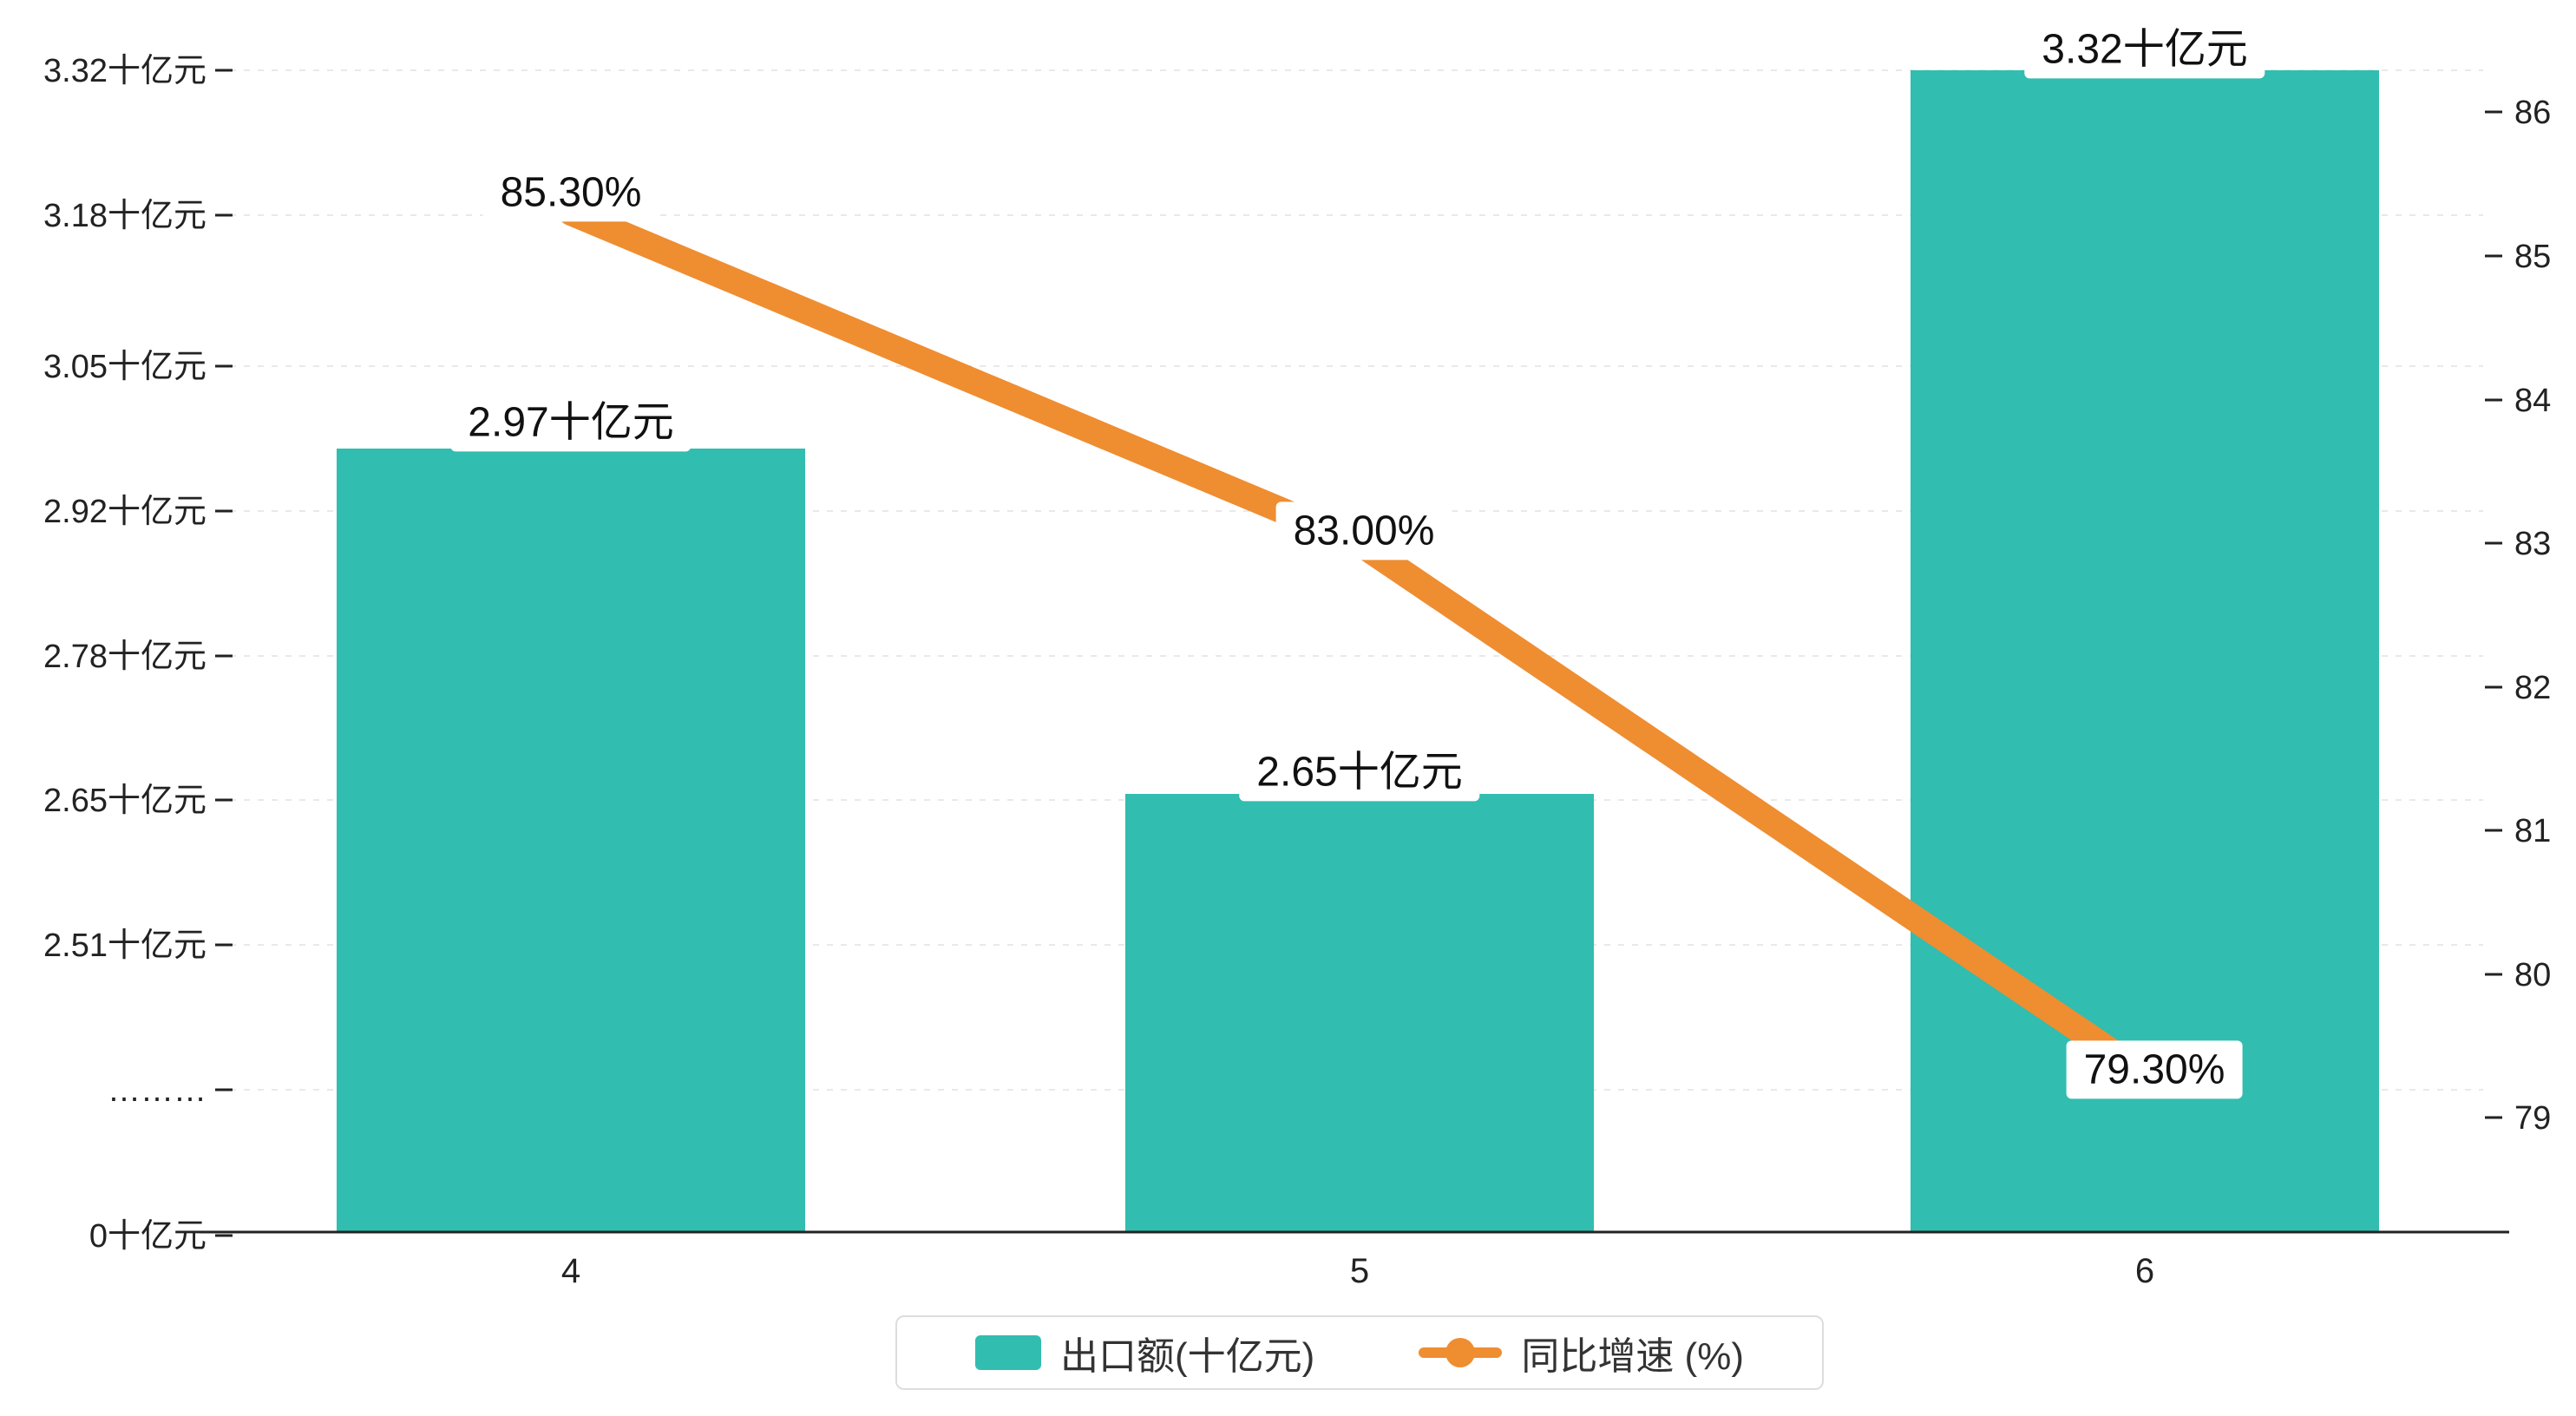 This screenshot has height=1416, width=2576. Describe the element at coordinates (147, 1236) in the screenshot. I see `y-axis-label-left: 0十亿元` at that location.